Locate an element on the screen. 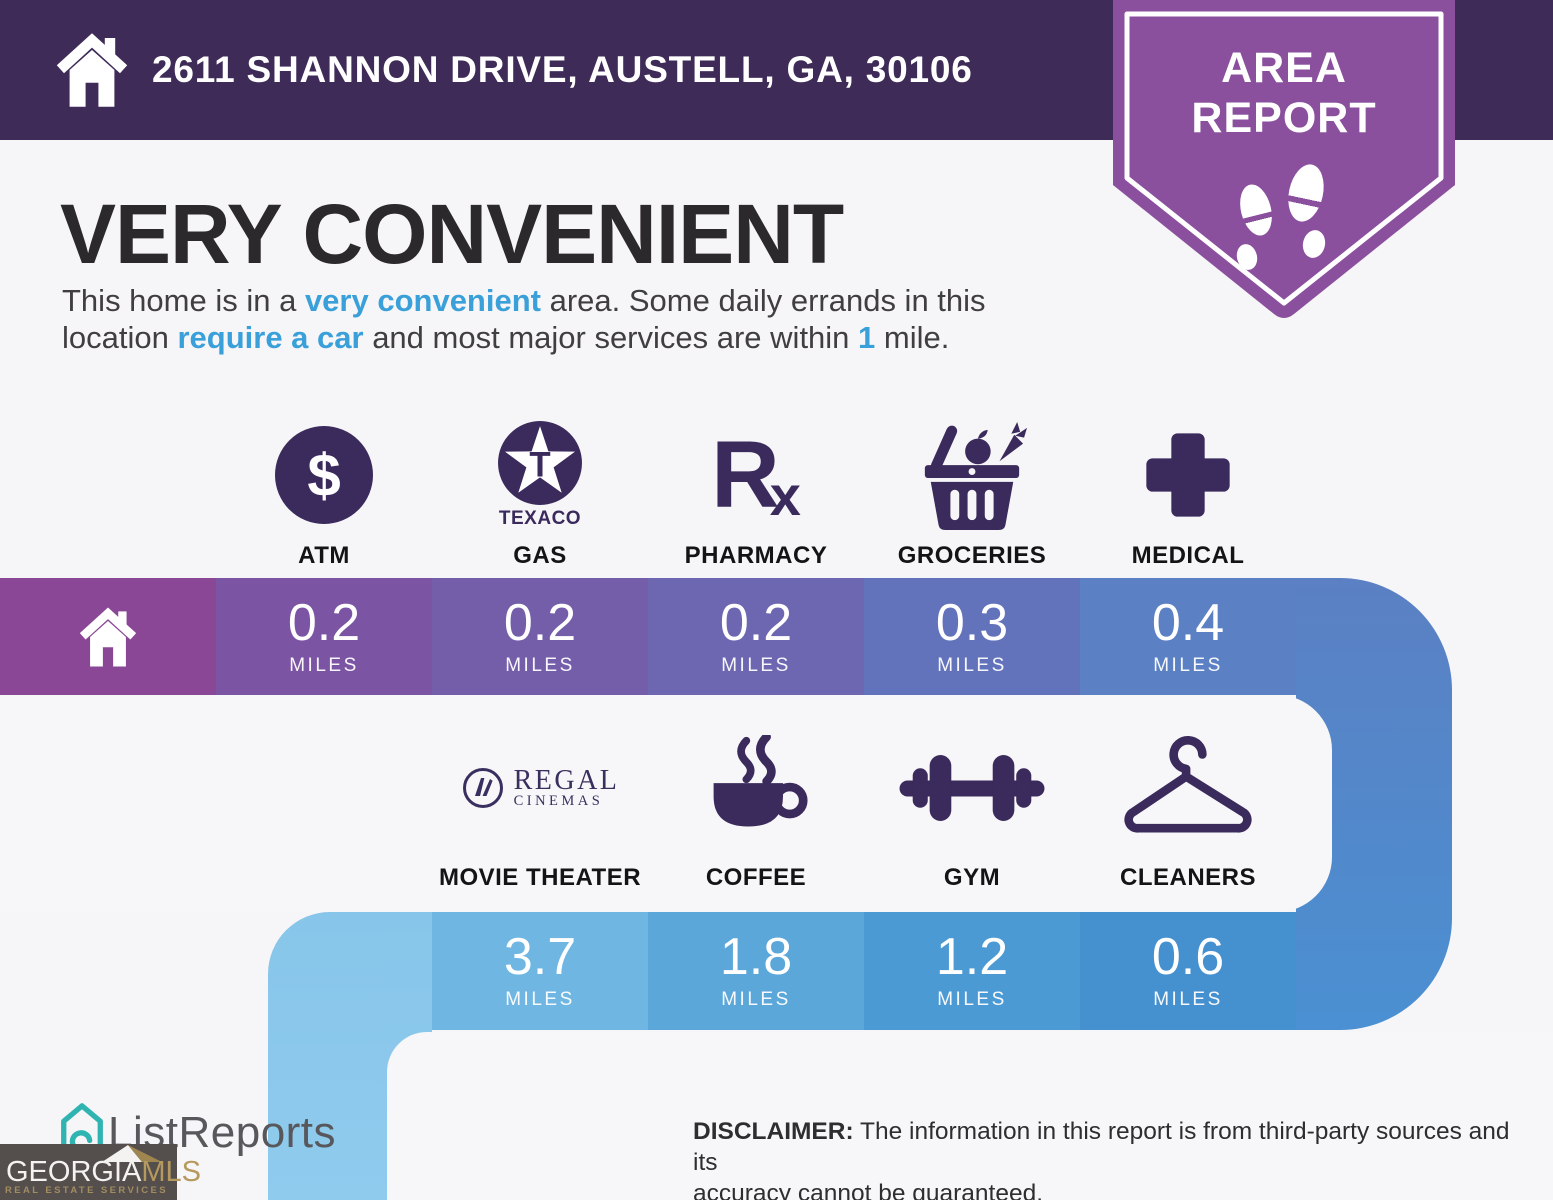 Image resolution: width=1553 pixels, height=1200 pixels. badge-title-line1: AREA is located at coordinates (1284, 68).